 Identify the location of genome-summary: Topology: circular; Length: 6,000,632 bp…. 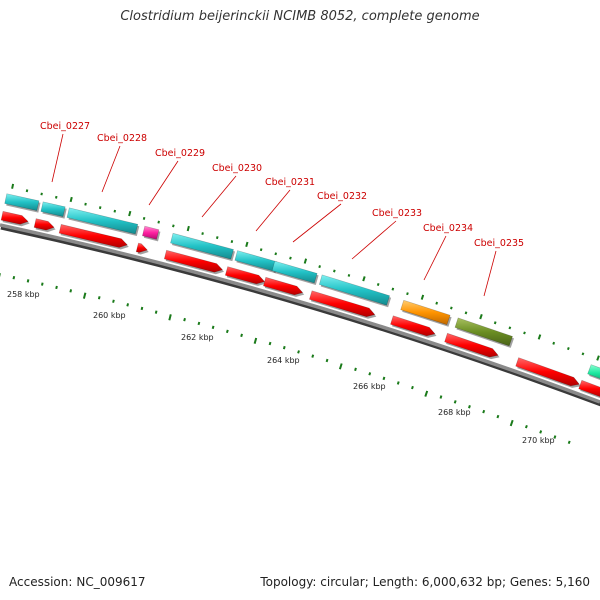
(425, 582).